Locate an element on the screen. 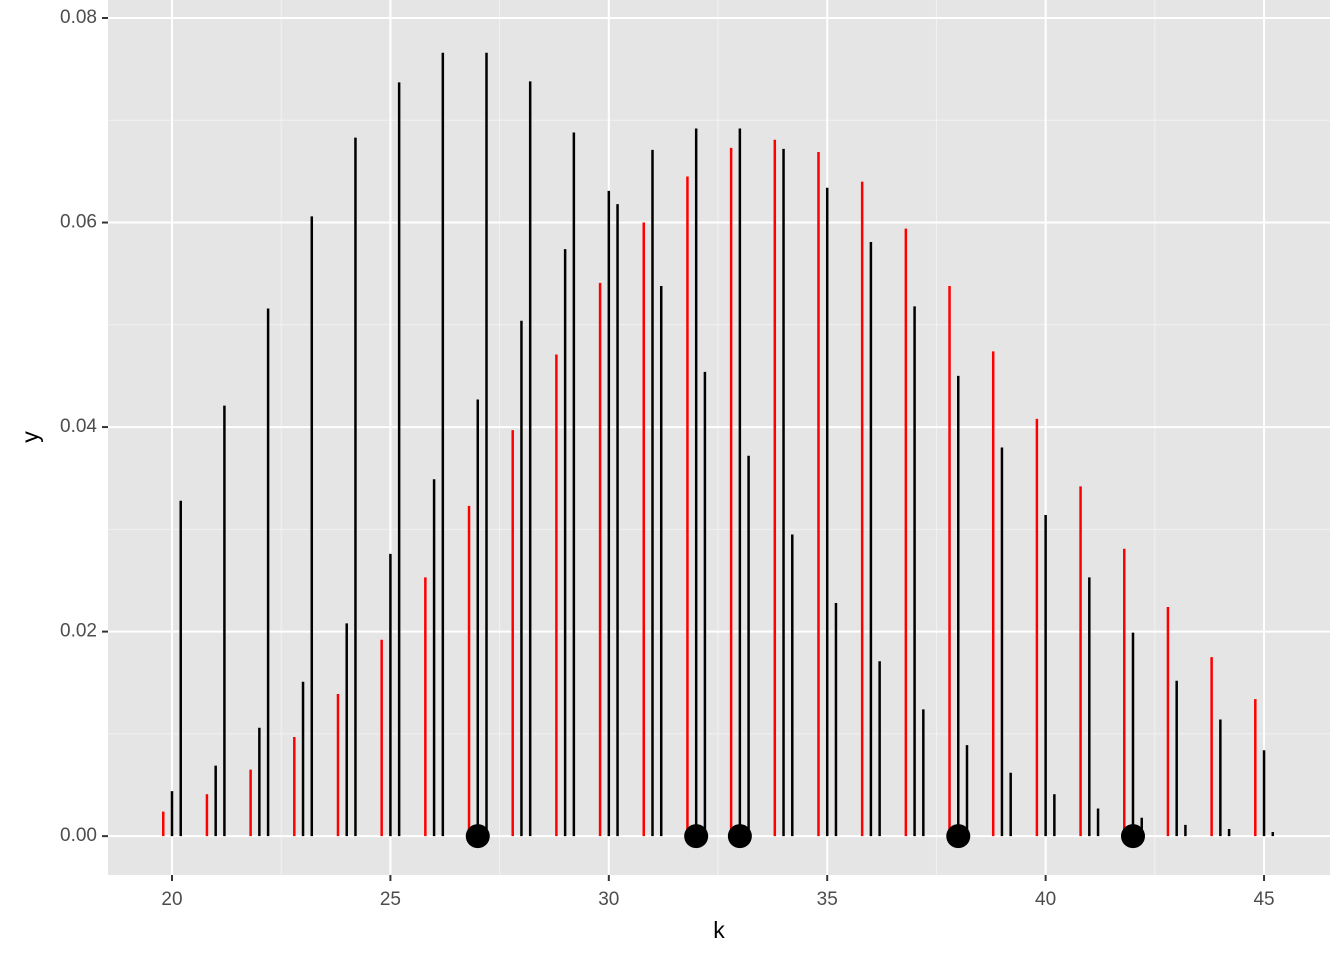  y-tick-label: 0.04 is located at coordinates (78, 426).